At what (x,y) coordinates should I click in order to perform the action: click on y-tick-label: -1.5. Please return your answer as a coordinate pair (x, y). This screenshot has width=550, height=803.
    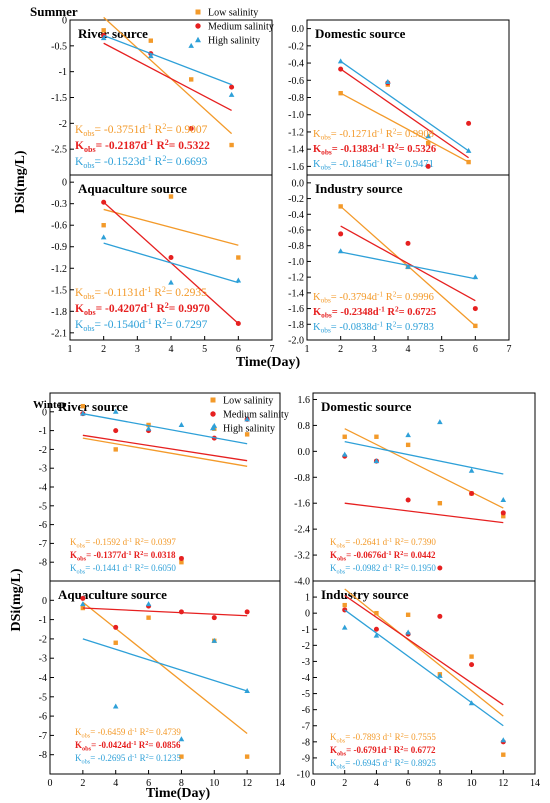
    Looking at the image, I should click on (59, 290).